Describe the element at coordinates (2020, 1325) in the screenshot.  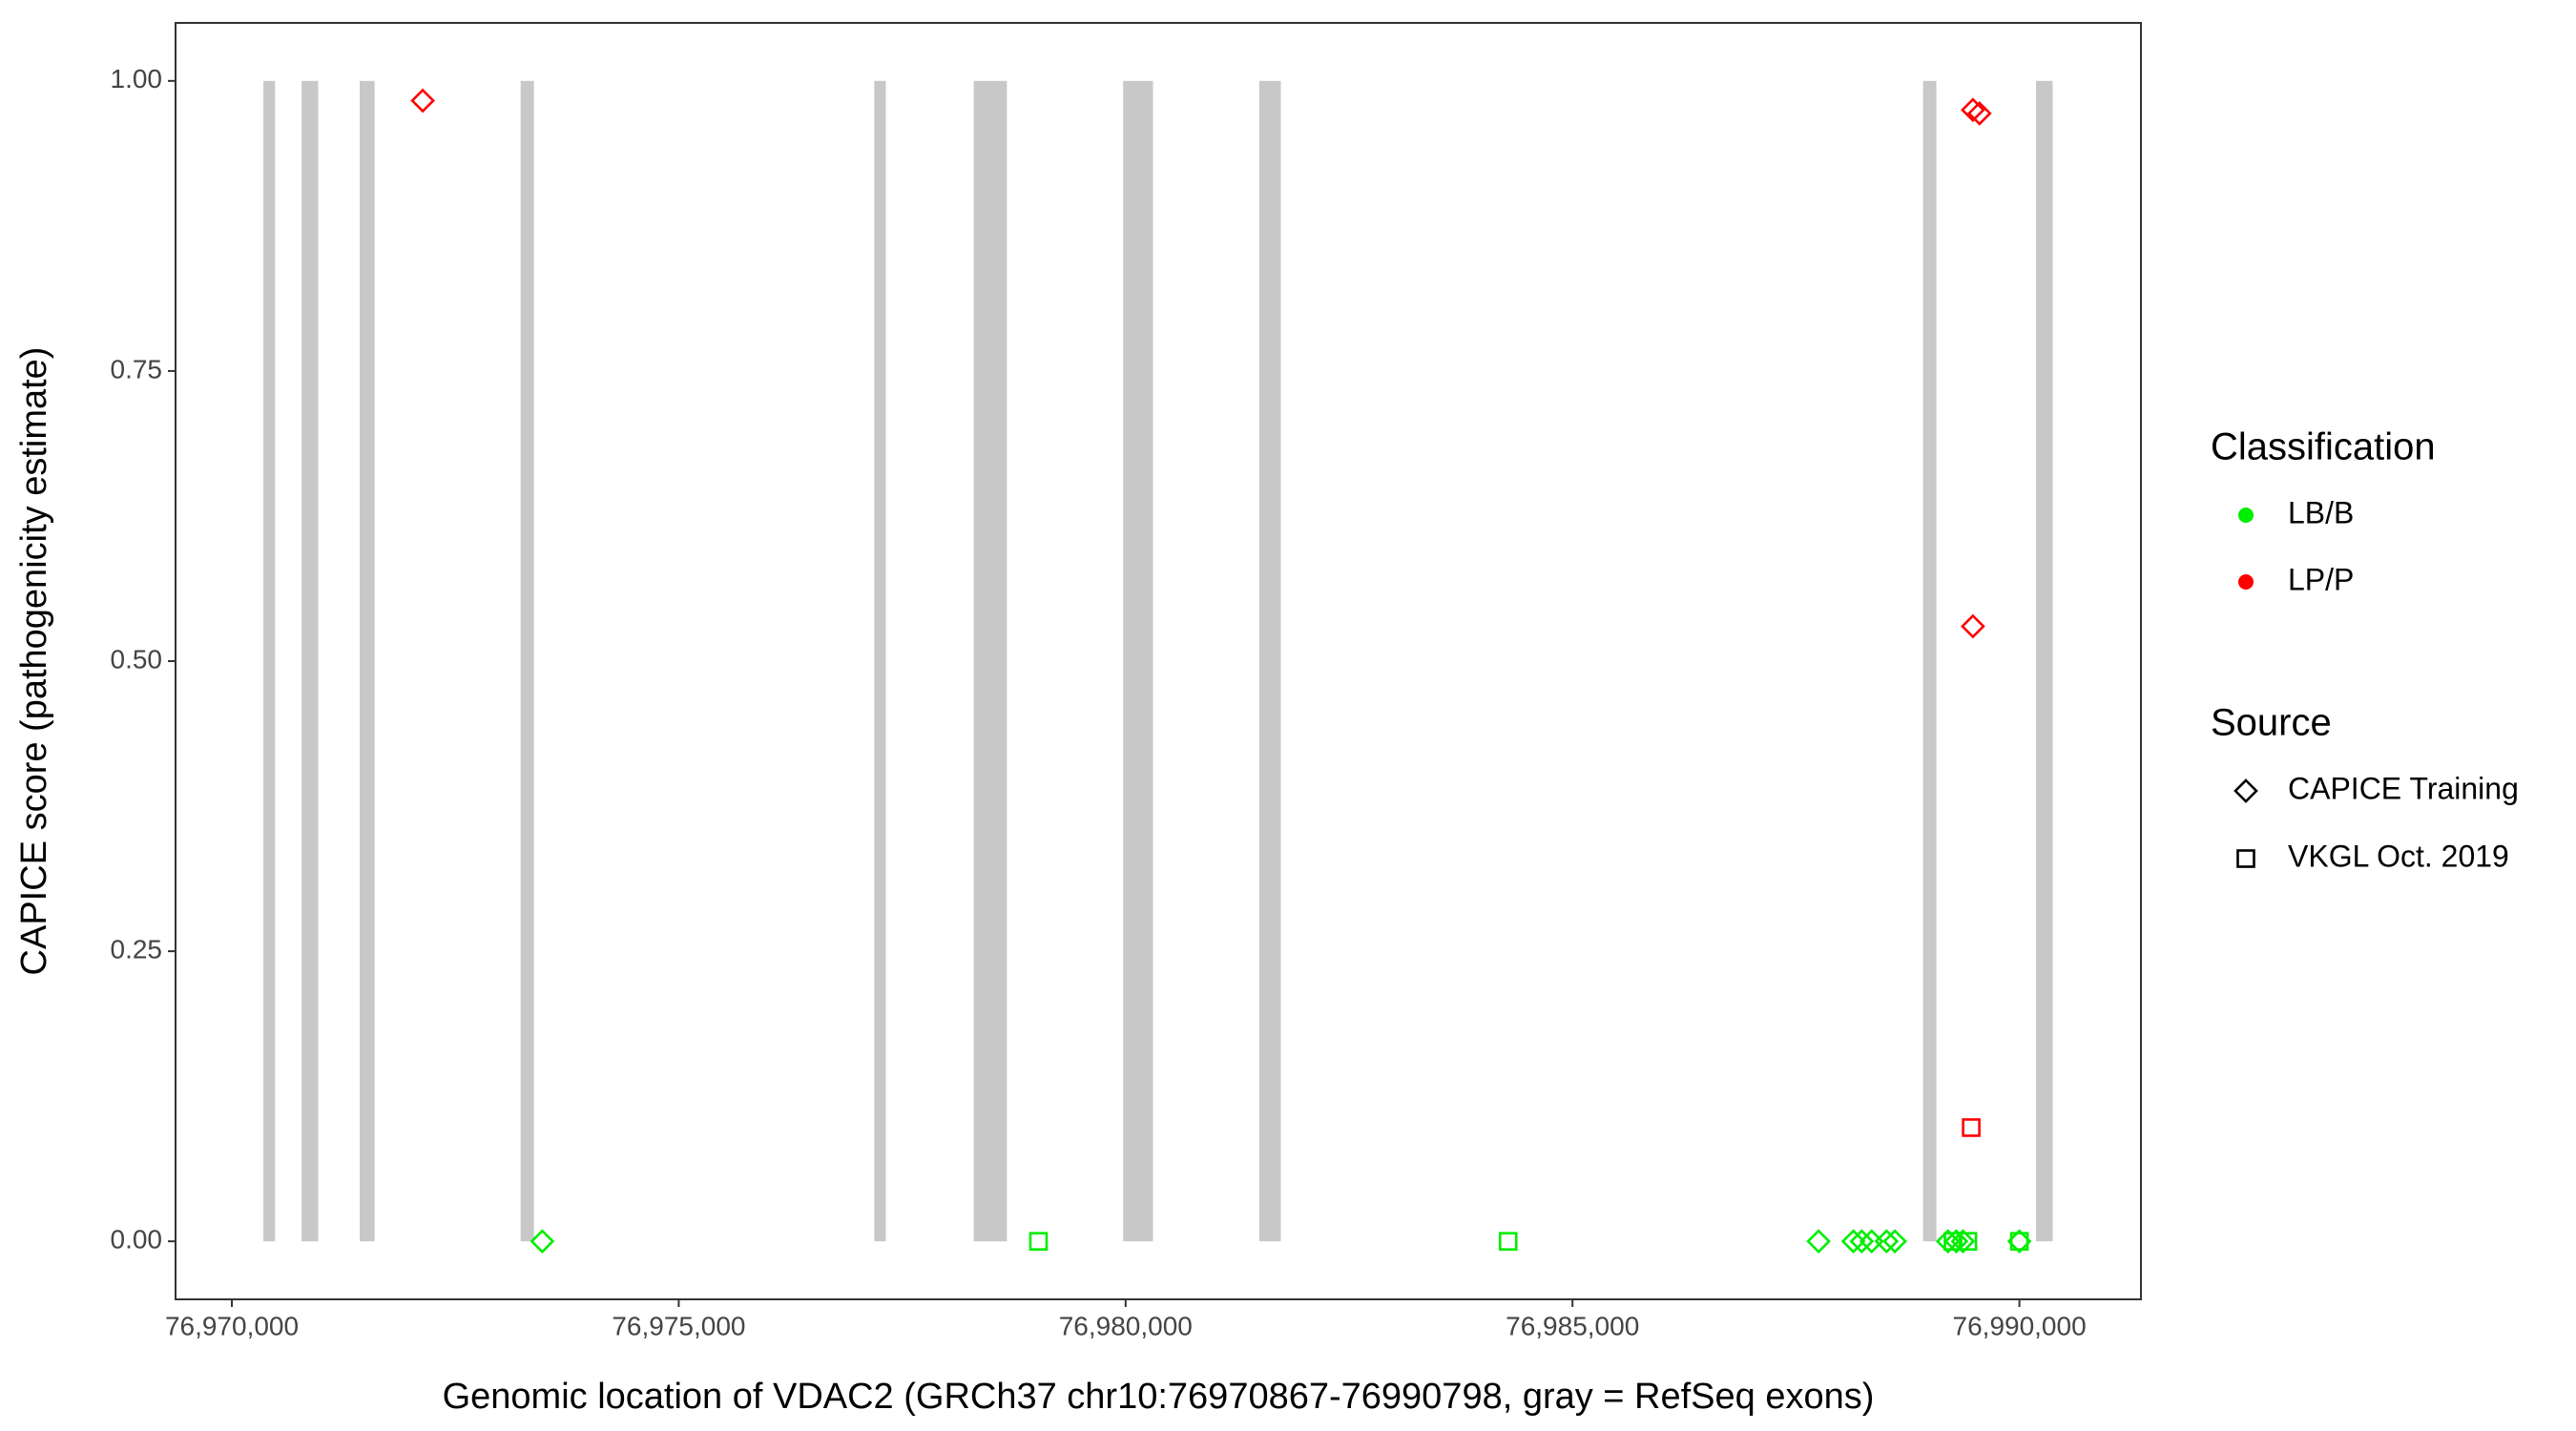
I see `x-tick-label: 76,990,000` at that location.